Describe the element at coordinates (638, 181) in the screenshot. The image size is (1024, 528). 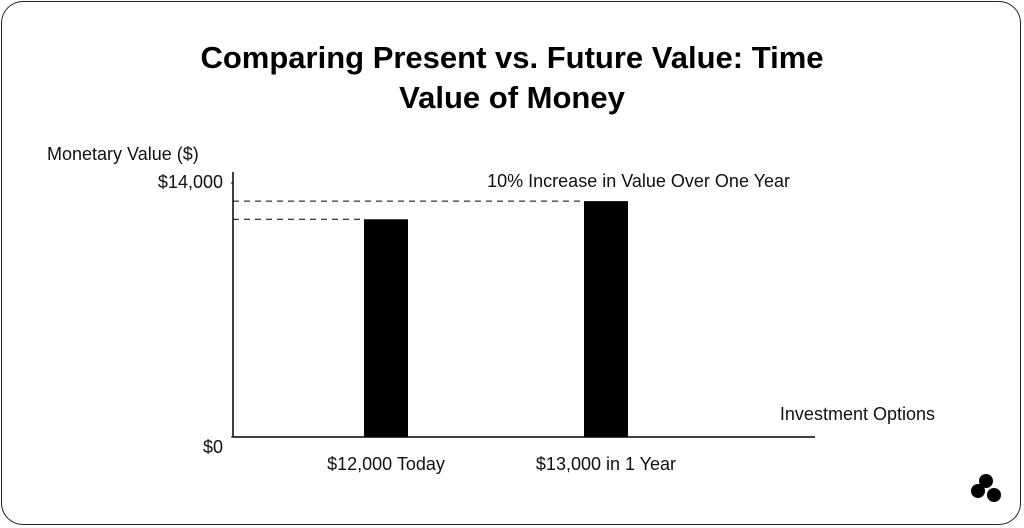
I see `annotation: 10% Increase in Value Over One Year` at that location.